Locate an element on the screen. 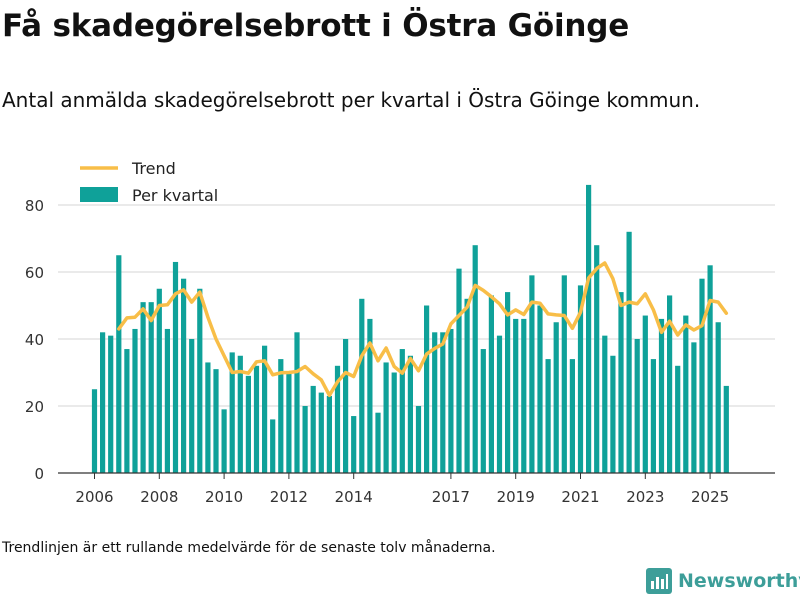  legend-trend-label: Trend is located at coordinates (153, 168).